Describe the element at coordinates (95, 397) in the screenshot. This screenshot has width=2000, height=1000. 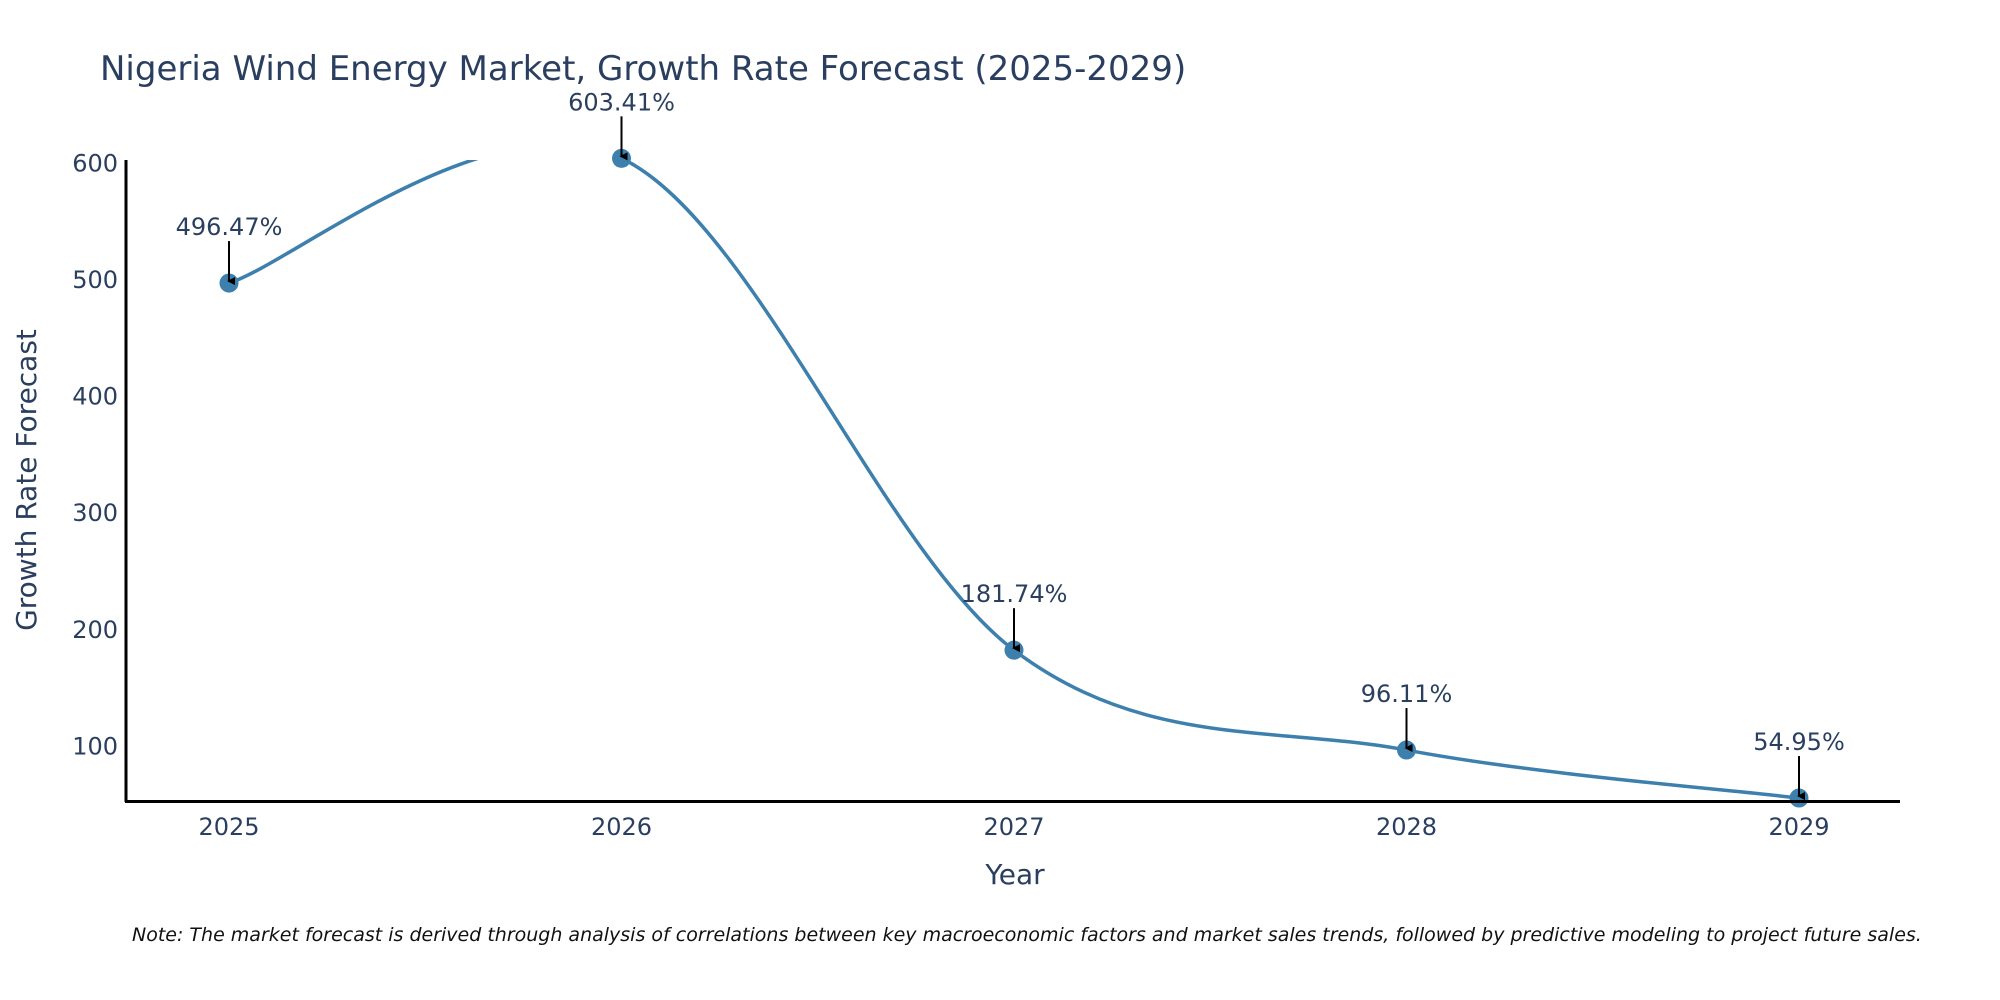
I see `y-tick-label: 400` at that location.